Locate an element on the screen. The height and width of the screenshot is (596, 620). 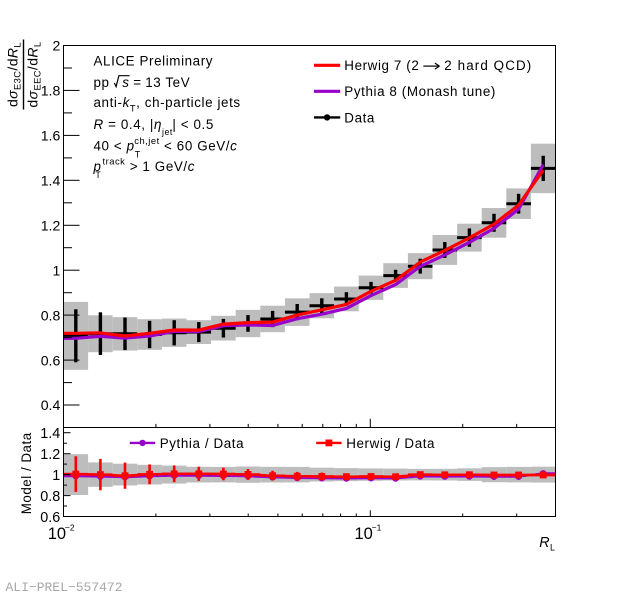
svg-text: 1.8 is located at coordinates (51, 91).